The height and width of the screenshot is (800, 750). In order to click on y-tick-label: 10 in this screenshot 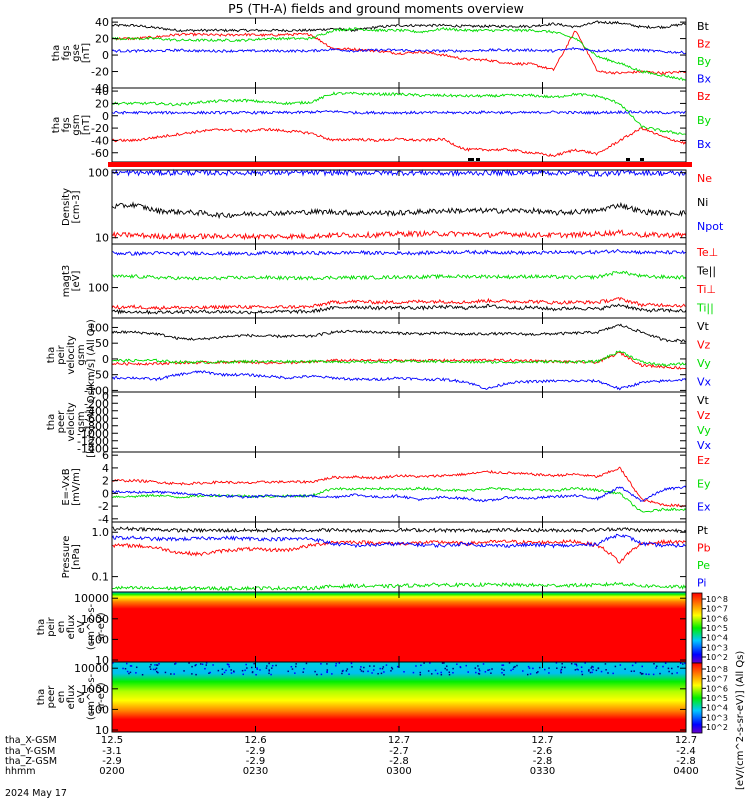, I will do `click(102, 730)`.